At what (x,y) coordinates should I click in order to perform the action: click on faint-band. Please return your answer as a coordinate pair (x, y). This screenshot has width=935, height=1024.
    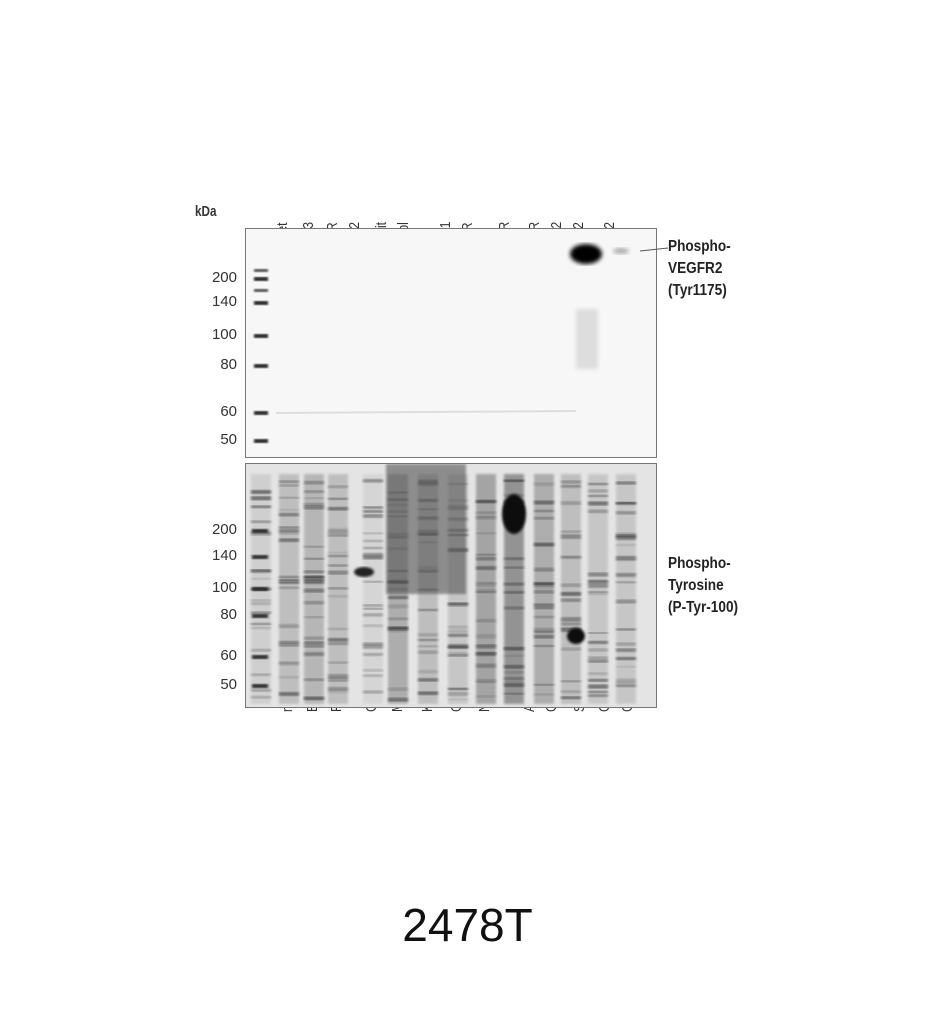
    Looking at the image, I should click on (426, 412).